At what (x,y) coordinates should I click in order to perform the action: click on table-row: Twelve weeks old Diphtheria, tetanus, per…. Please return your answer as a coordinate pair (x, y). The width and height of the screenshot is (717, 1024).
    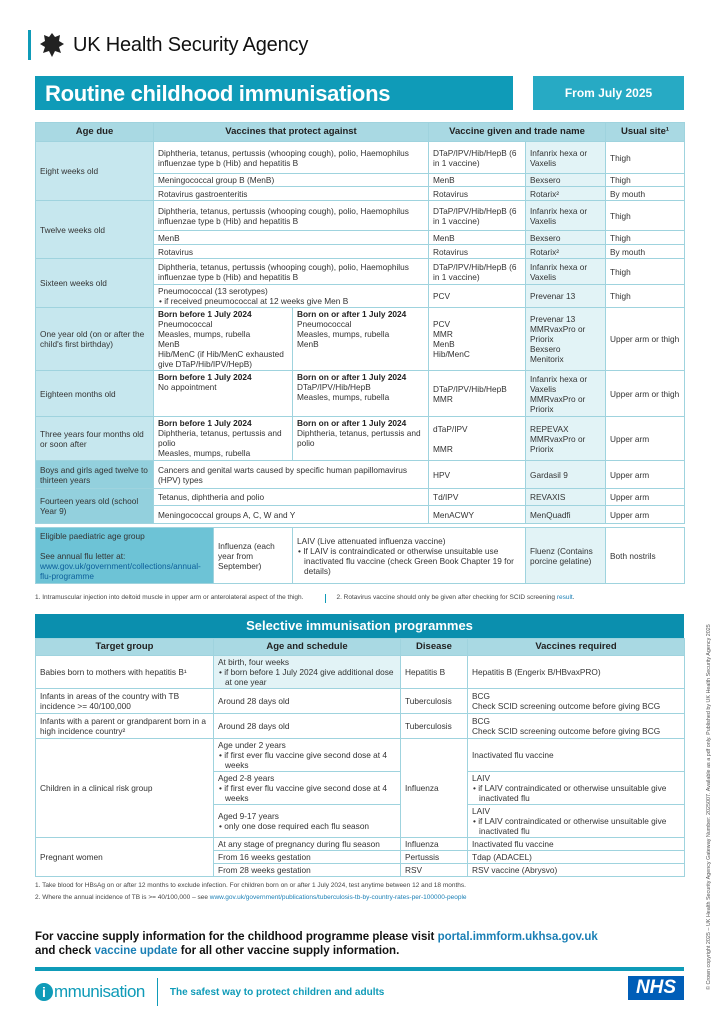
    Looking at the image, I should click on (360, 229).